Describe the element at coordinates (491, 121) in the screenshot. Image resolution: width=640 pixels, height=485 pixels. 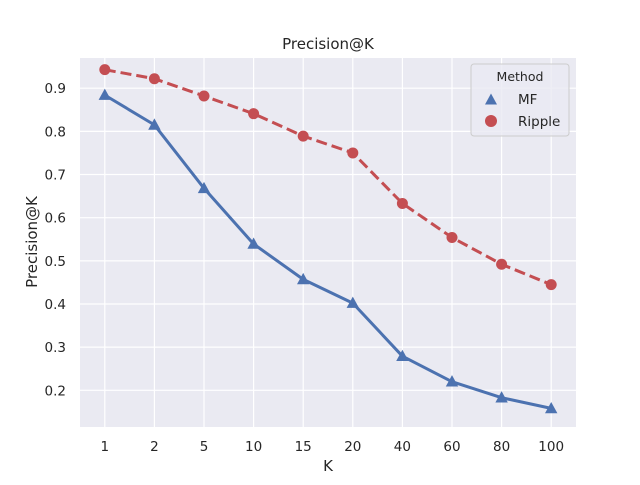
I see `legend-ripple-circle-marker` at that location.